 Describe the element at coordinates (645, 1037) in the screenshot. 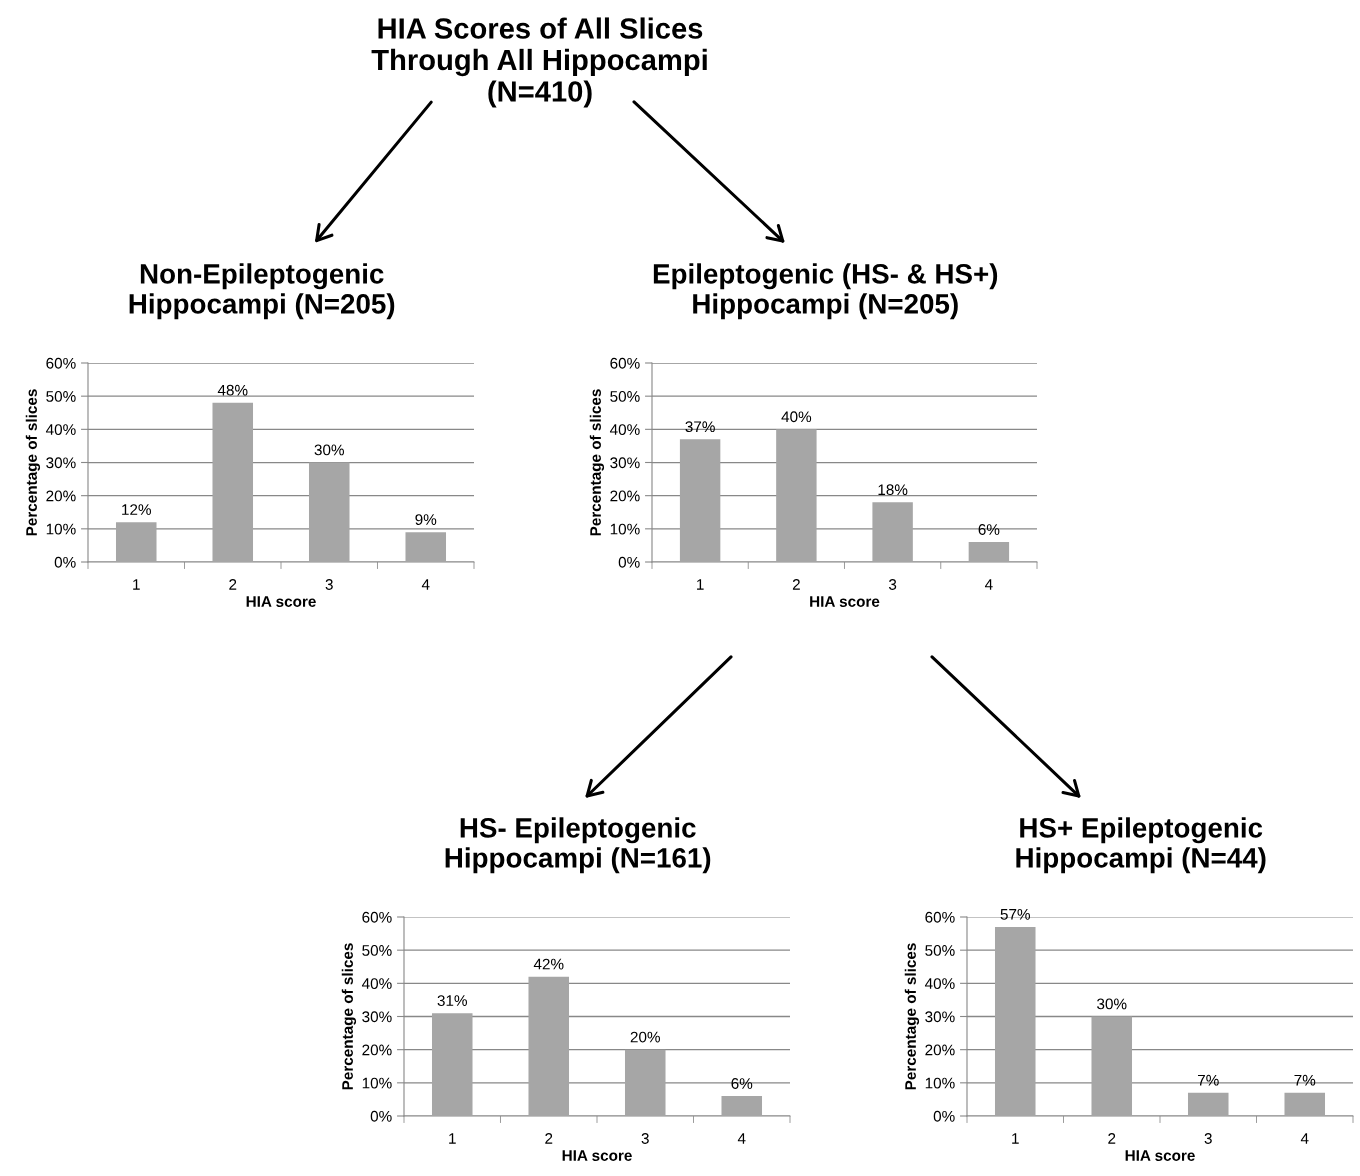

I see `data-label: 20%` at that location.